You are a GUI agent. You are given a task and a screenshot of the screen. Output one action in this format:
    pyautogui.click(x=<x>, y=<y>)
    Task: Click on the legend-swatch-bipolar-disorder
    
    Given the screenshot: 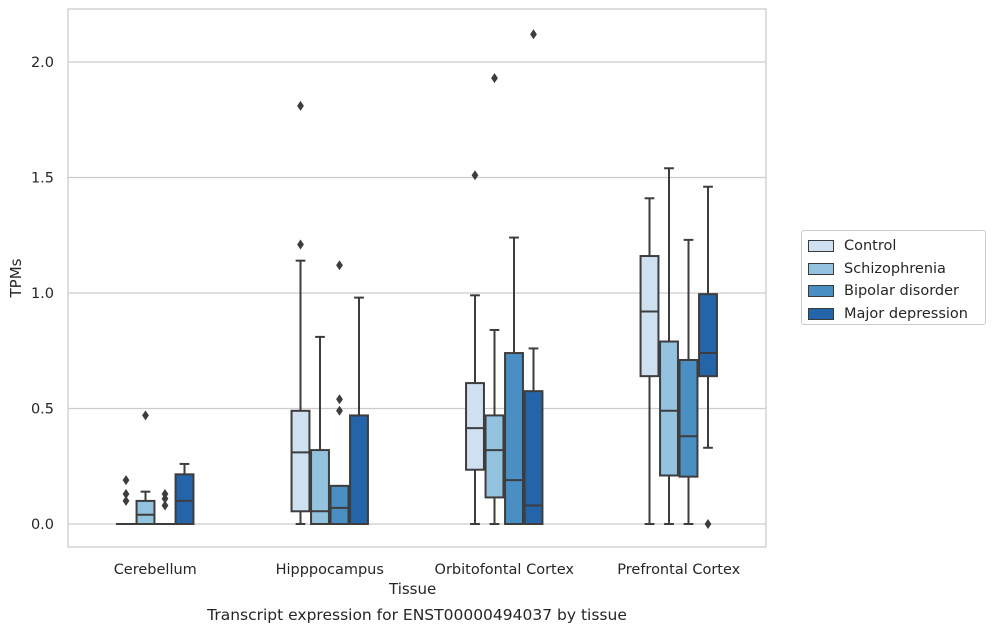 What is the action you would take?
    pyautogui.click(x=821, y=291)
    